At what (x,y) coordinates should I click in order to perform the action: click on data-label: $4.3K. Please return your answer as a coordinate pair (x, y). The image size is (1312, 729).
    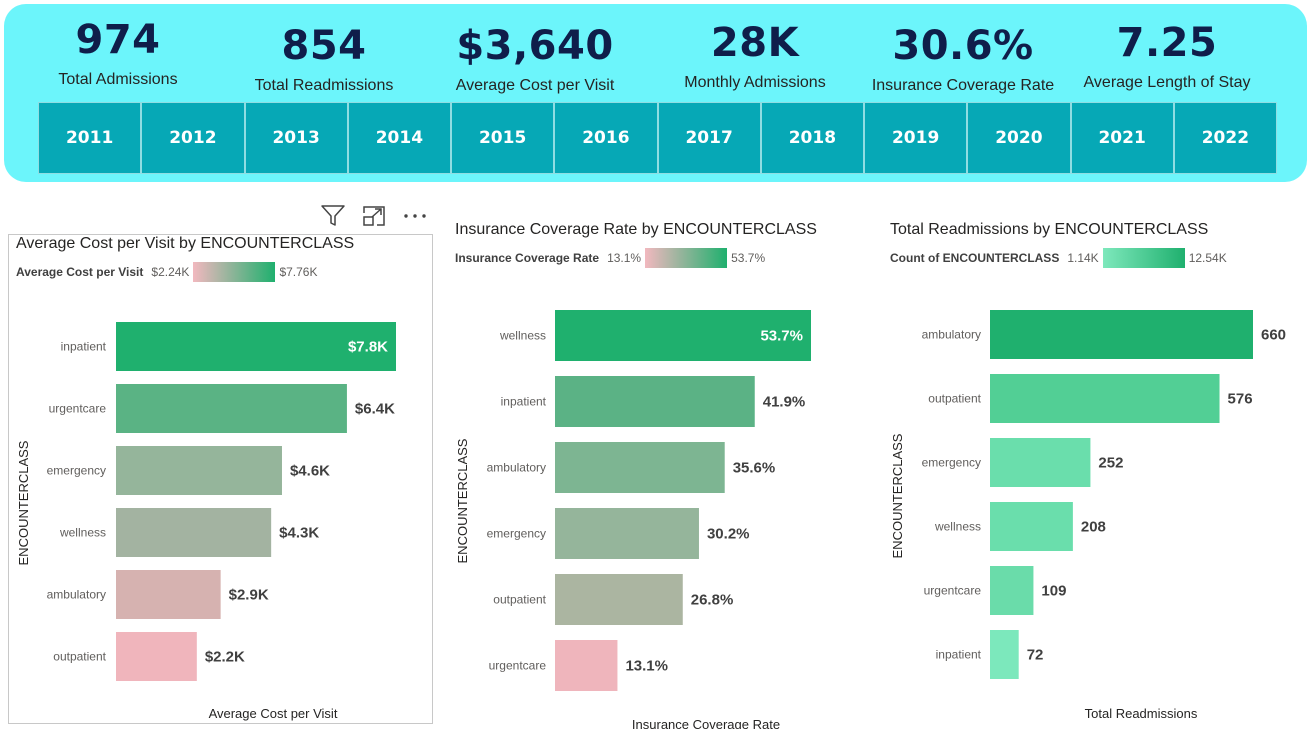
    Looking at the image, I should click on (299, 533).